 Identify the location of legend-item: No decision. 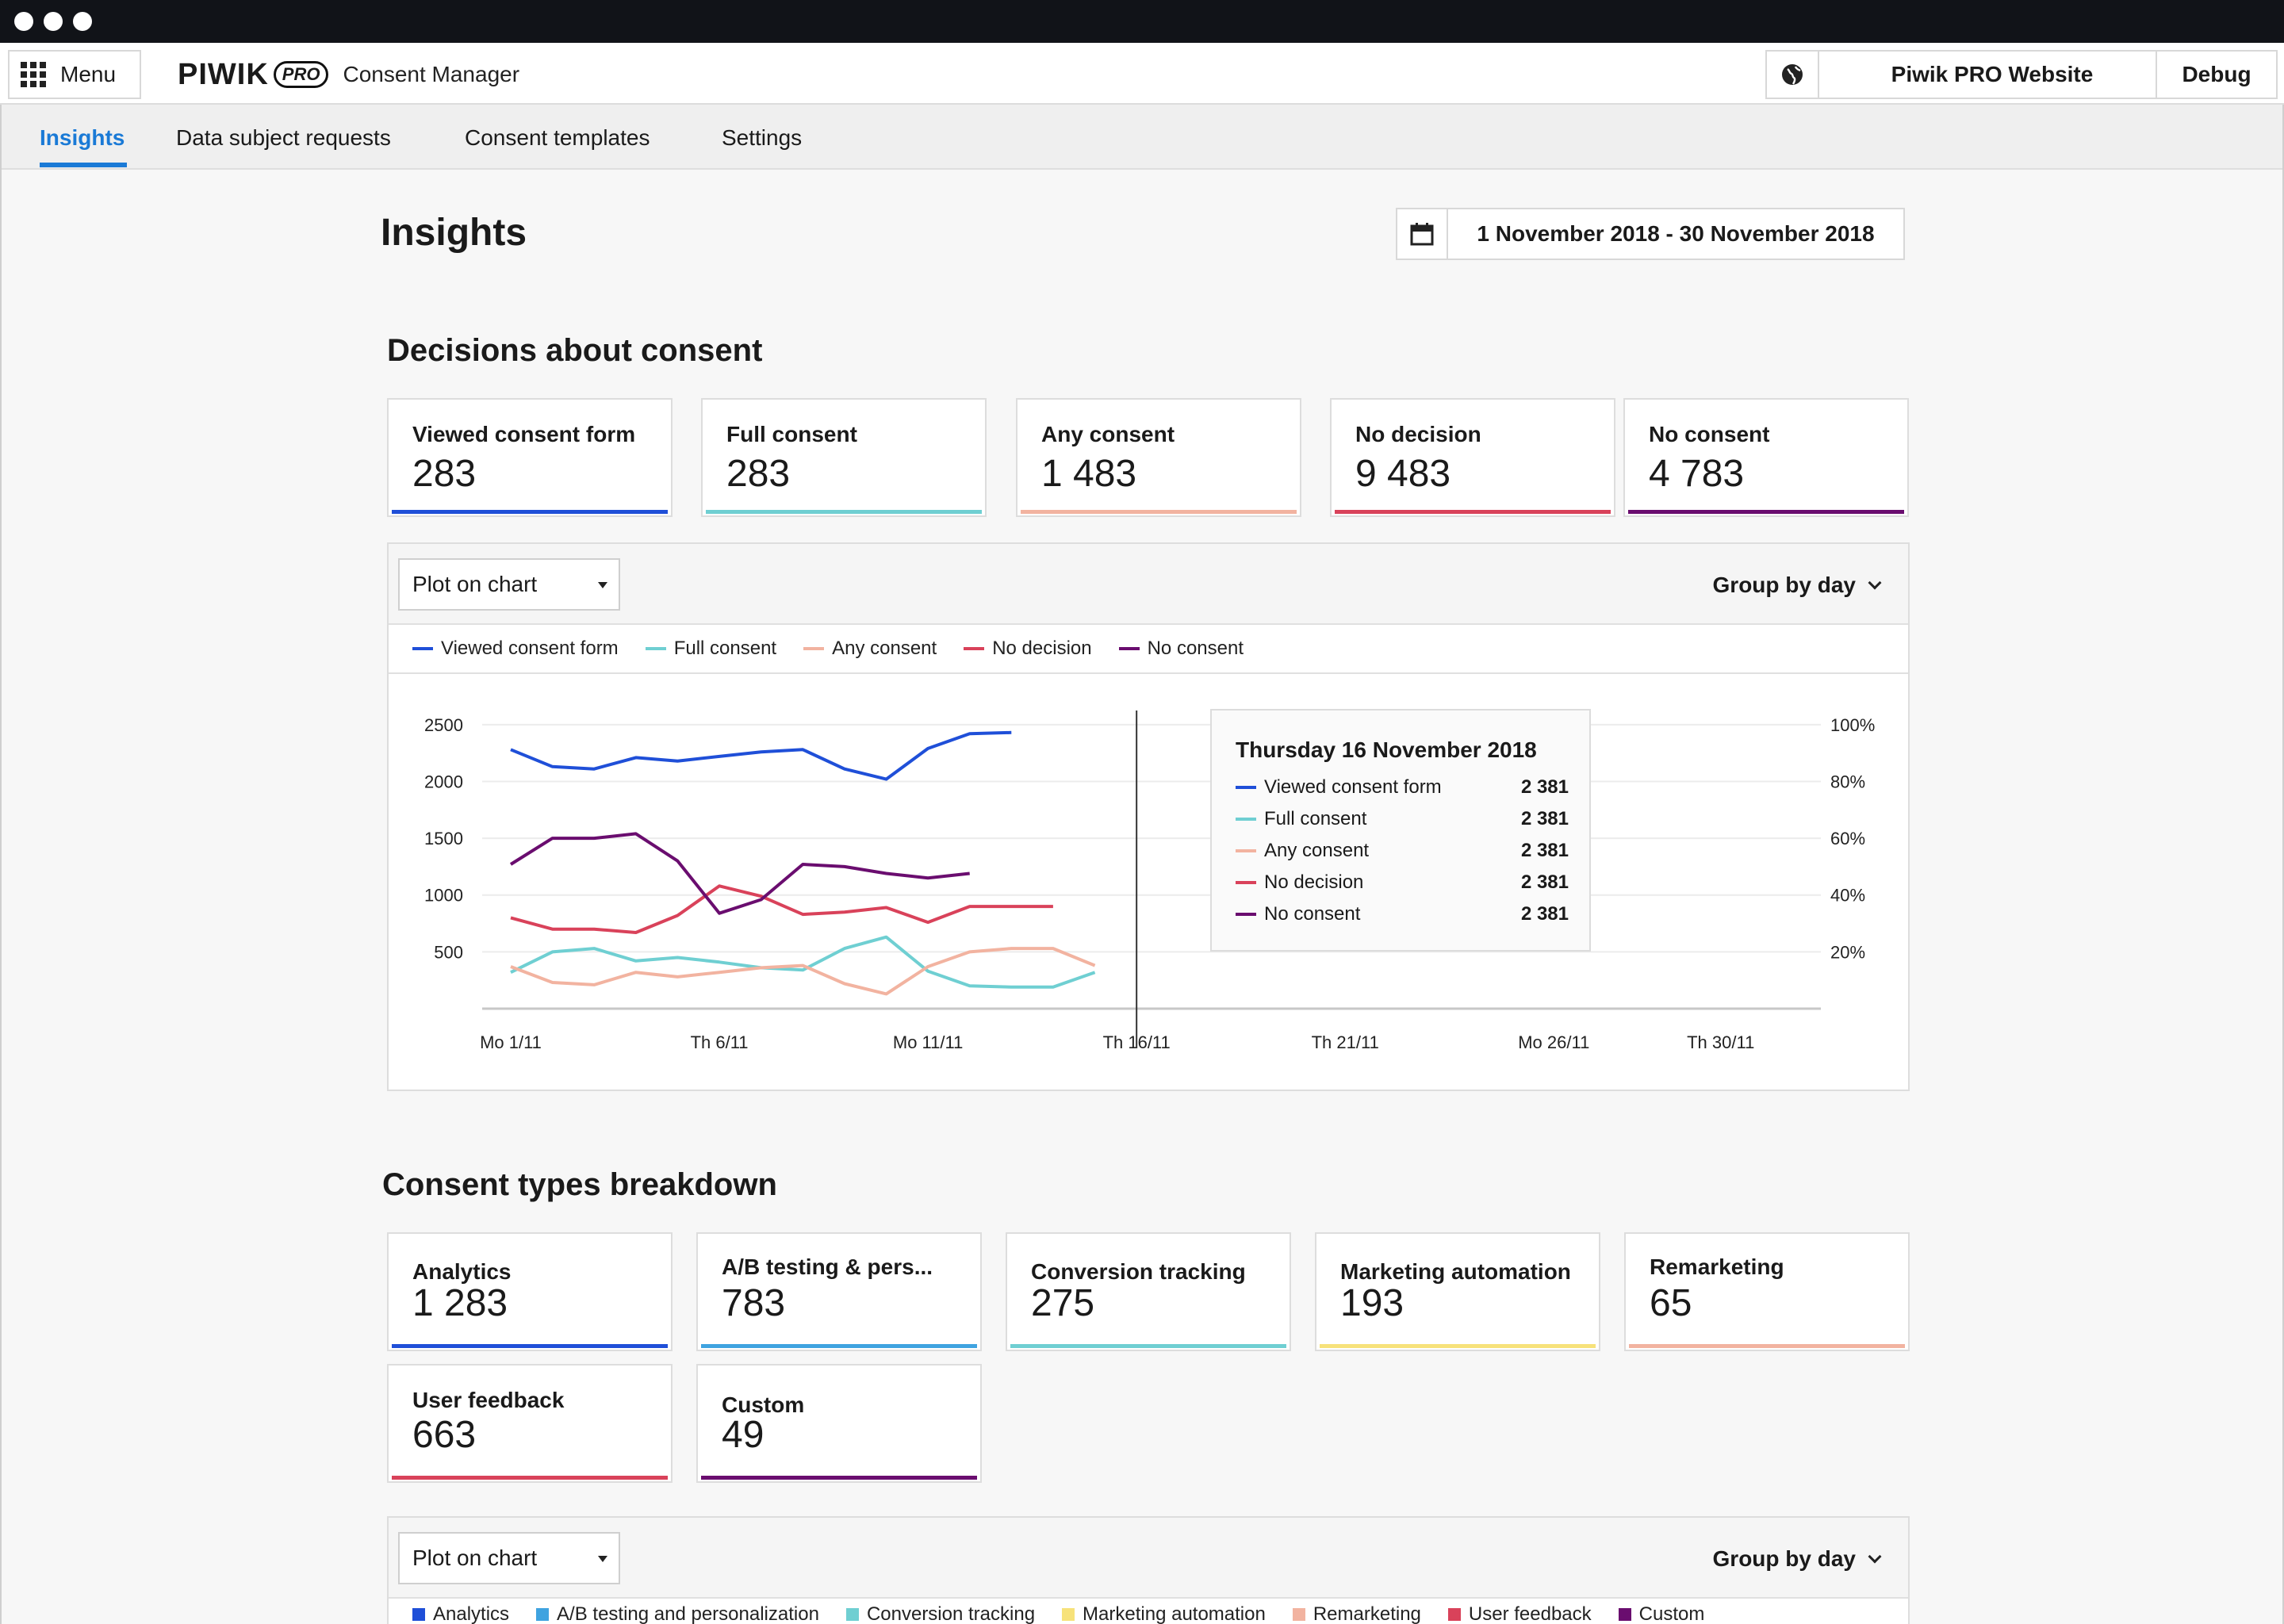
(1028, 649).